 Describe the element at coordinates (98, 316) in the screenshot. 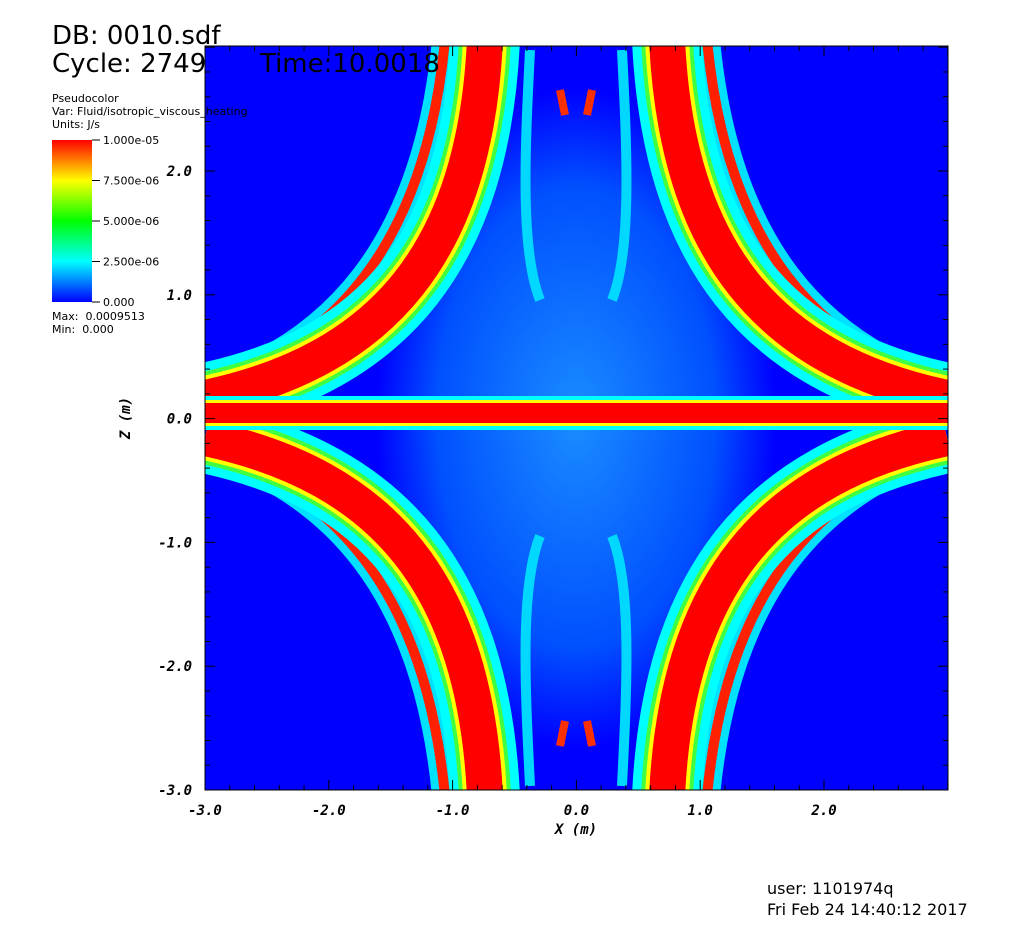

I see `max-value: Max: 0.0009513` at that location.